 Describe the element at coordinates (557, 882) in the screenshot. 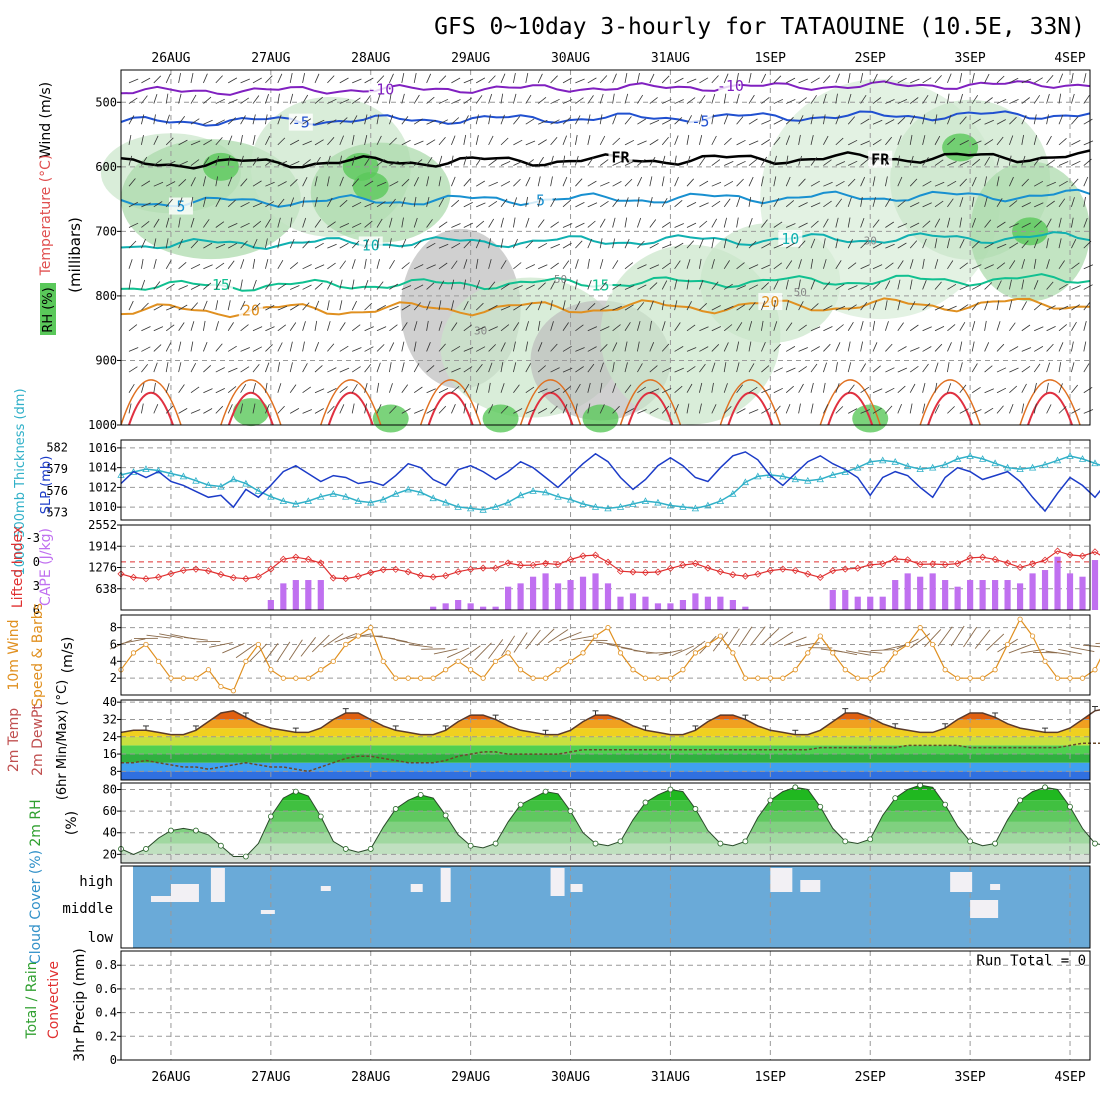

I see `cloud-patch` at that location.